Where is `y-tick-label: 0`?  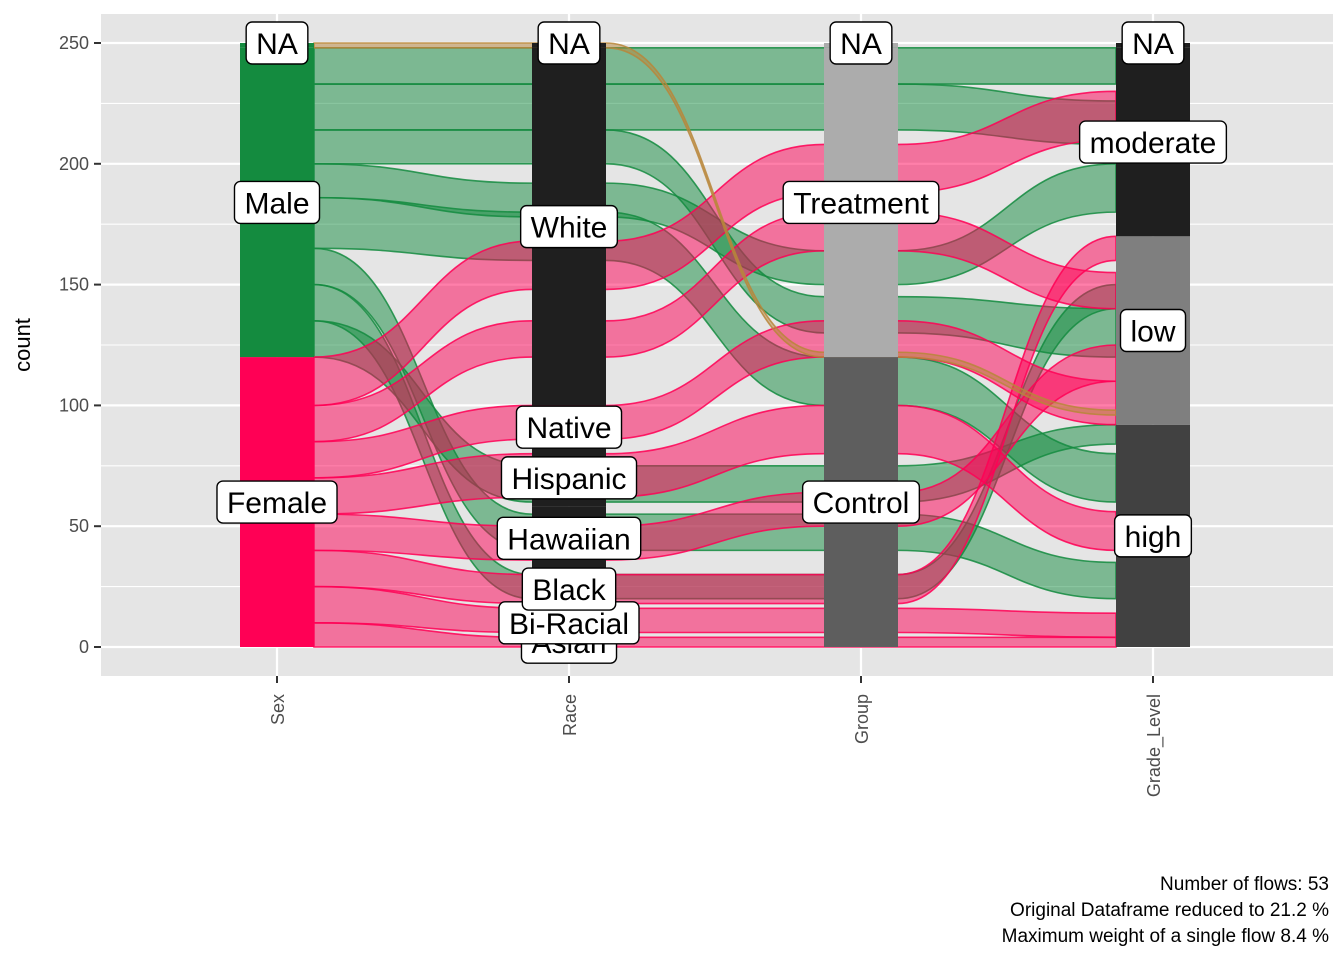 y-tick-label: 0 is located at coordinates (84, 647).